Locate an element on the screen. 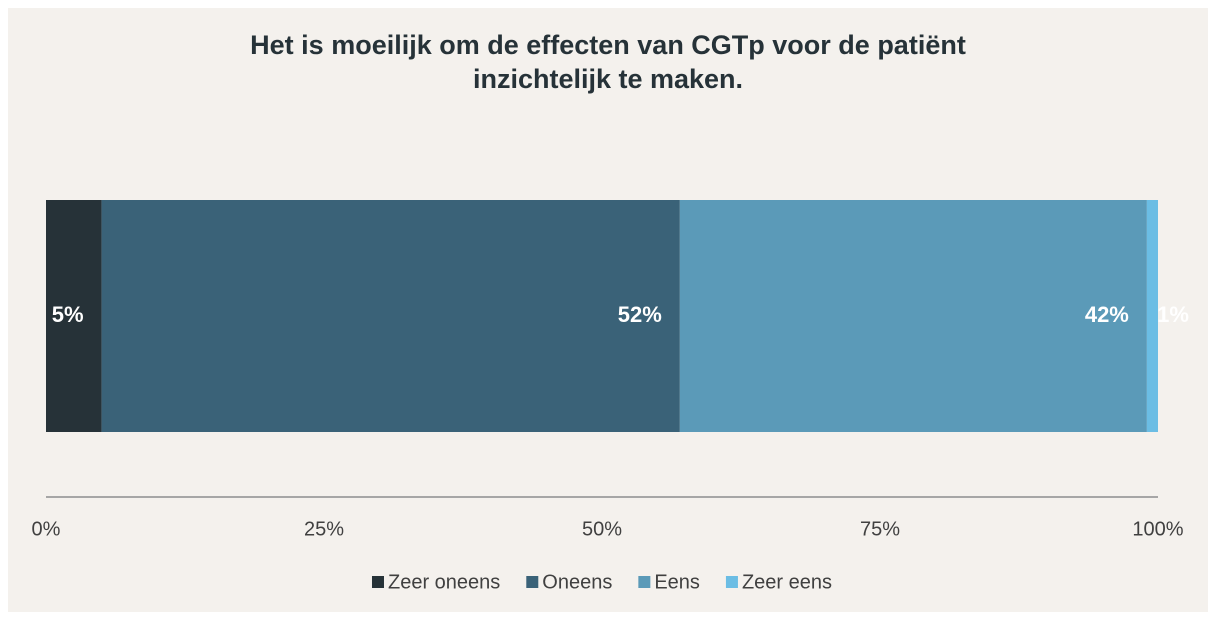 The width and height of the screenshot is (1214, 617). legend-label: Zeer oneens is located at coordinates (444, 582).